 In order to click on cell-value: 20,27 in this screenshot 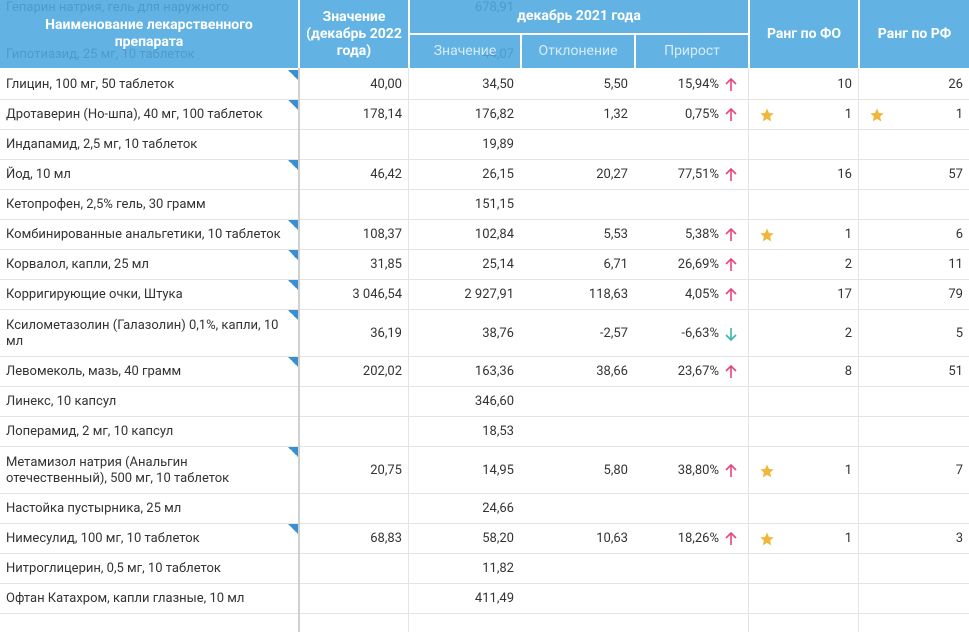, I will do `click(612, 174)`.